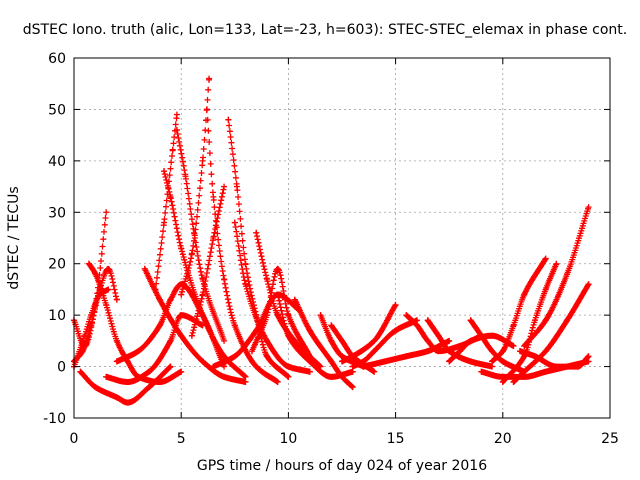 The width and height of the screenshot is (640, 480). Describe the element at coordinates (57, 213) in the screenshot. I see `y-tick-label: 30` at that location.